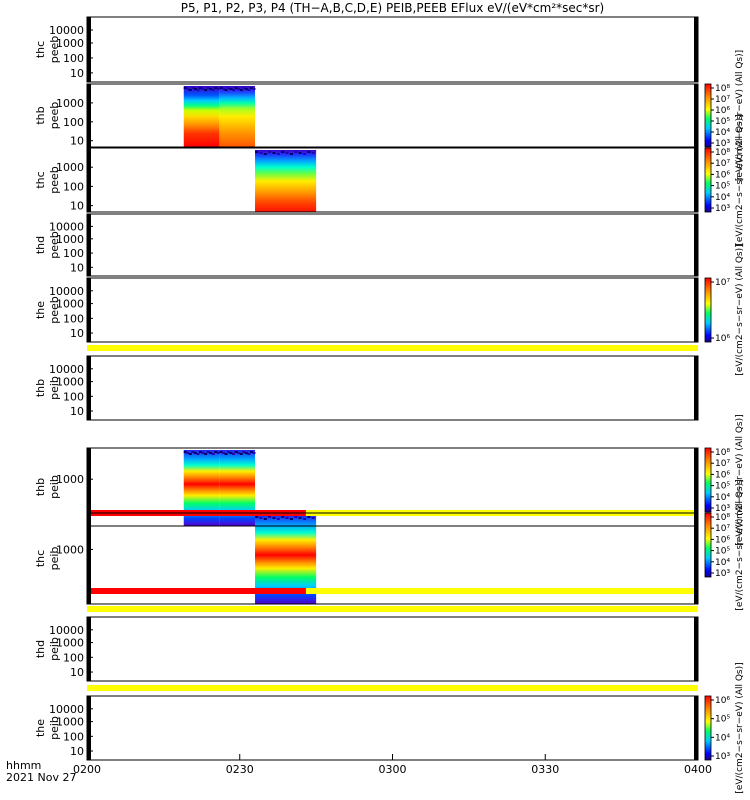  What do you see at coordinates (722, 133) in the screenshot?
I see `colorbar-tick-label: 10⁴` at bounding box center [722, 133].